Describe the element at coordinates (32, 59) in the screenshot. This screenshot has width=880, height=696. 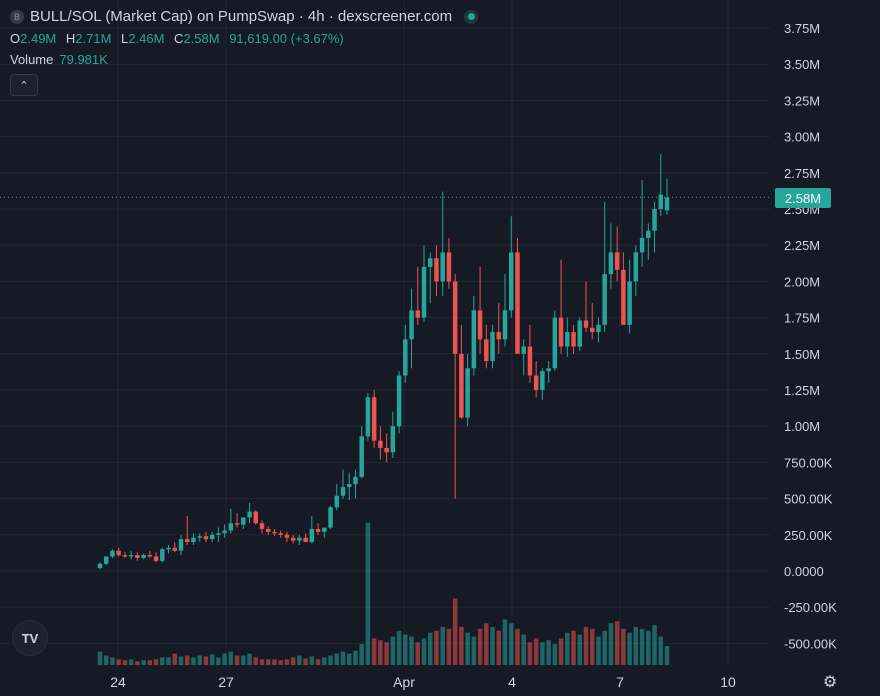
I see `volume-label: Volume` at that location.